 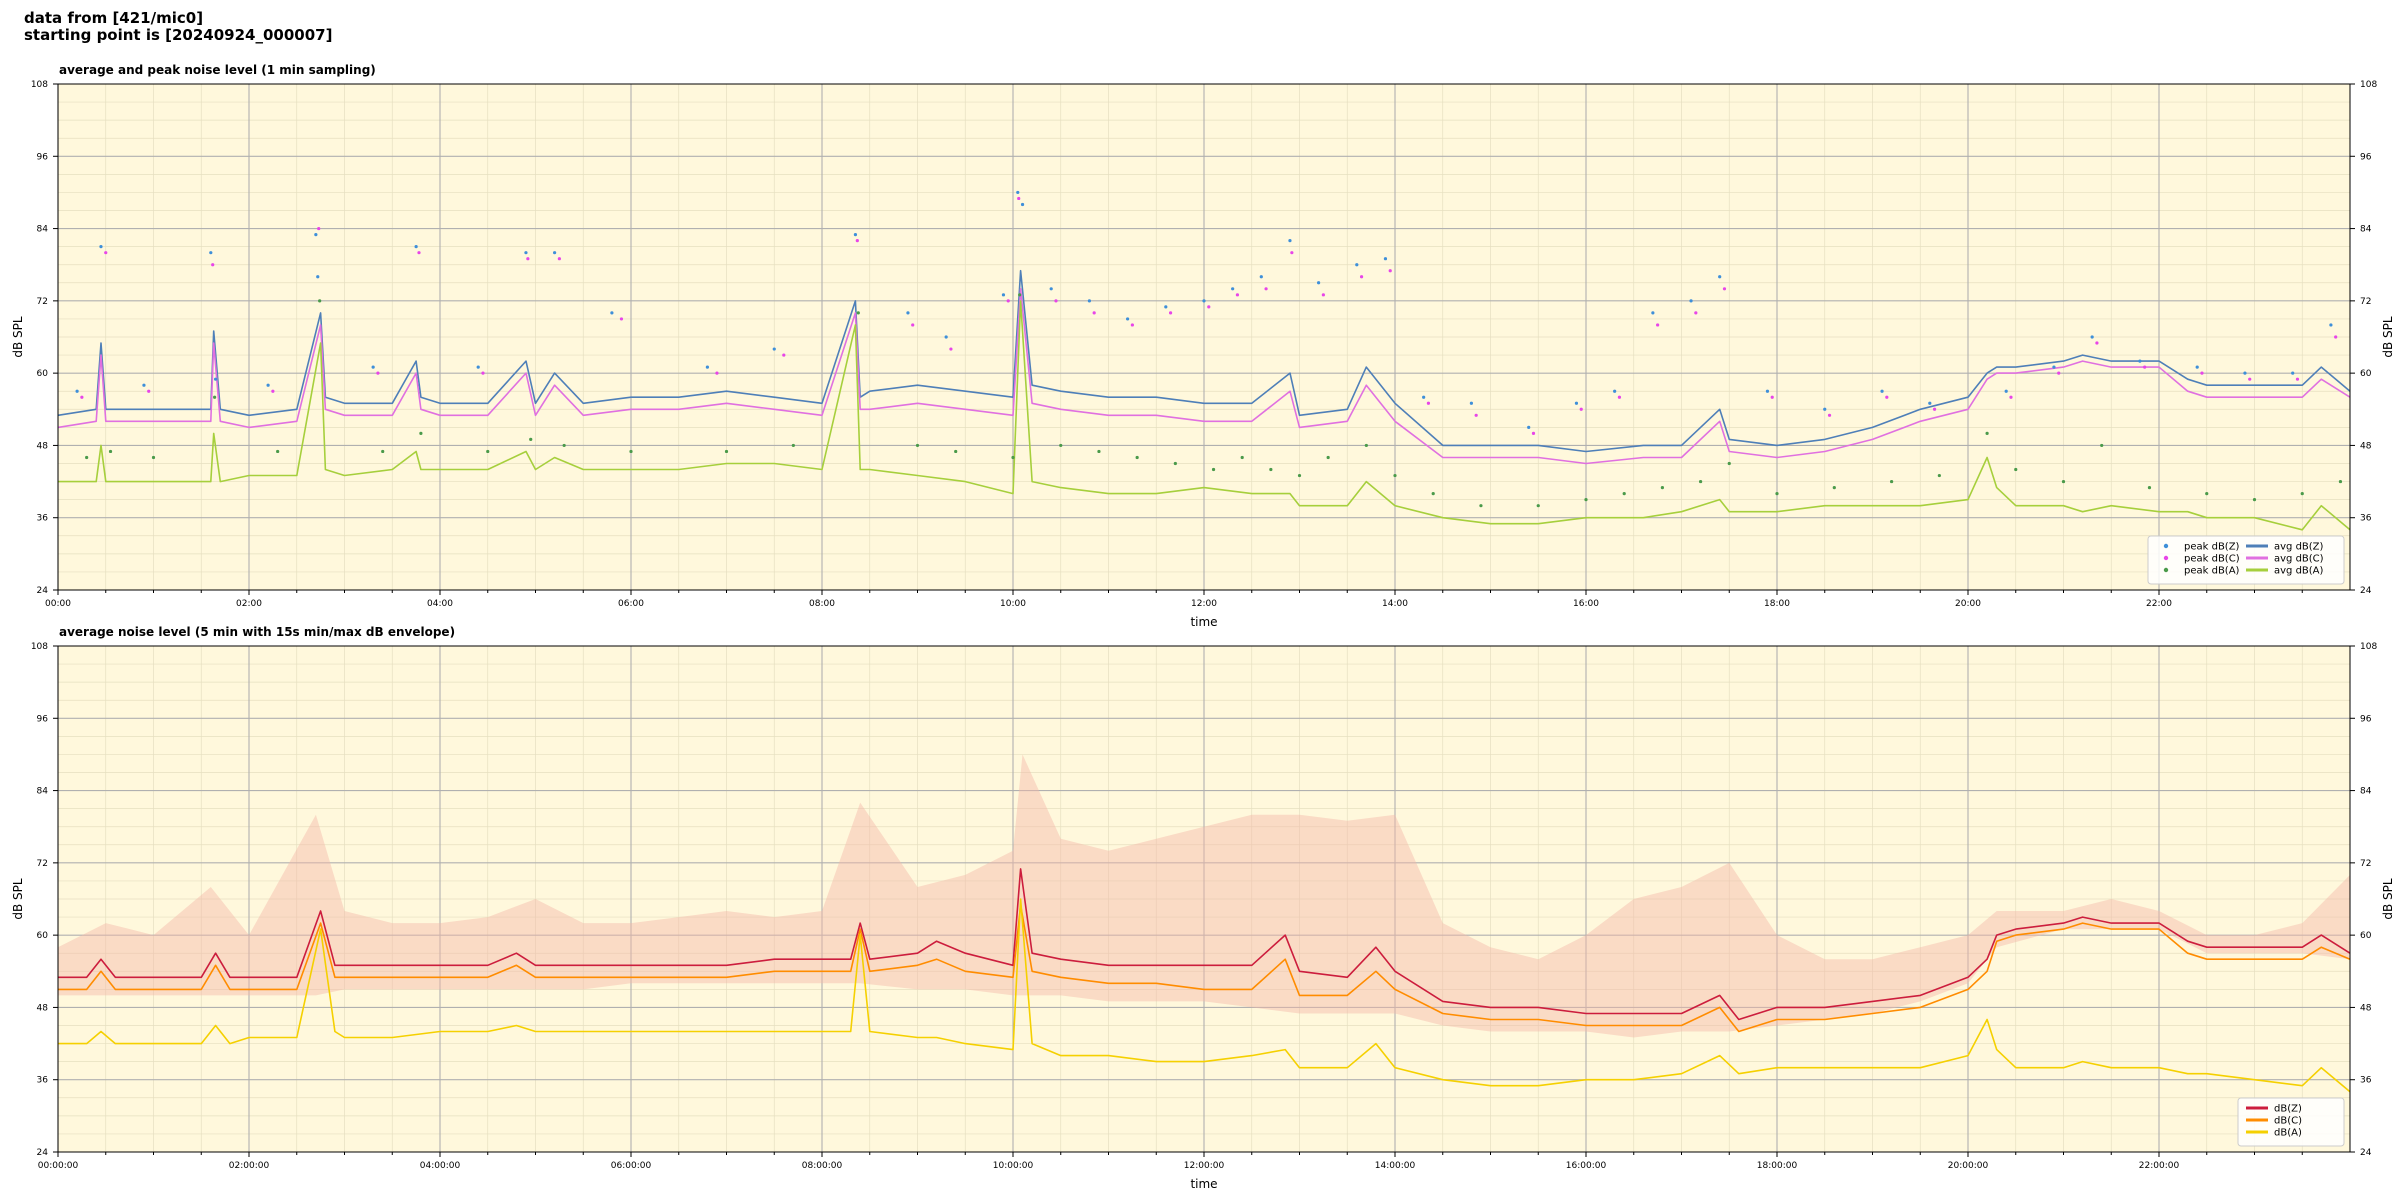 What do you see at coordinates (1204, 376) in the screenshot?
I see `series-line-avg-db-c` at bounding box center [1204, 376].